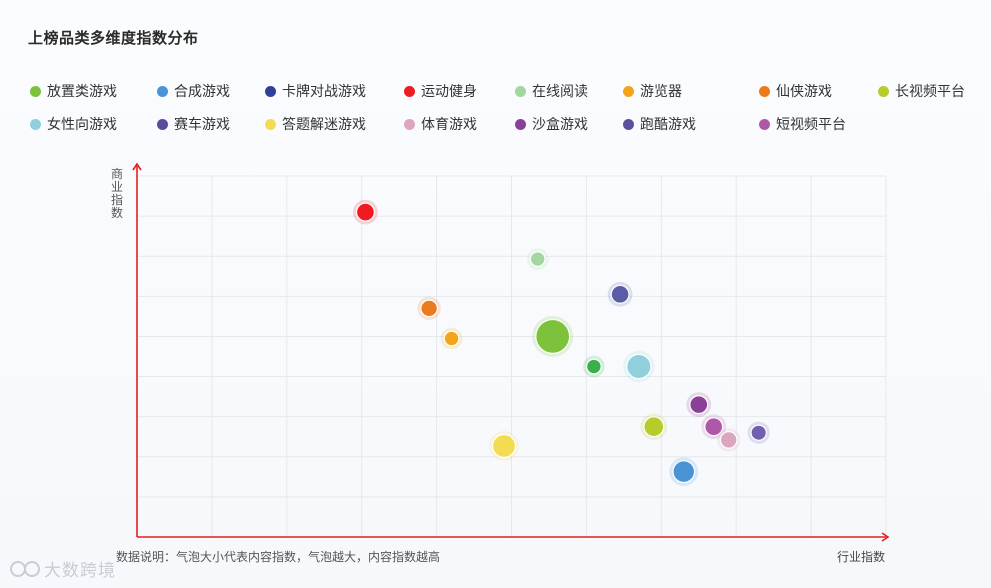 Image resolution: width=991 pixels, height=588 pixels. What do you see at coordinates (861, 557) in the screenshot?
I see `x-axis-label: 行业指数` at bounding box center [861, 557].